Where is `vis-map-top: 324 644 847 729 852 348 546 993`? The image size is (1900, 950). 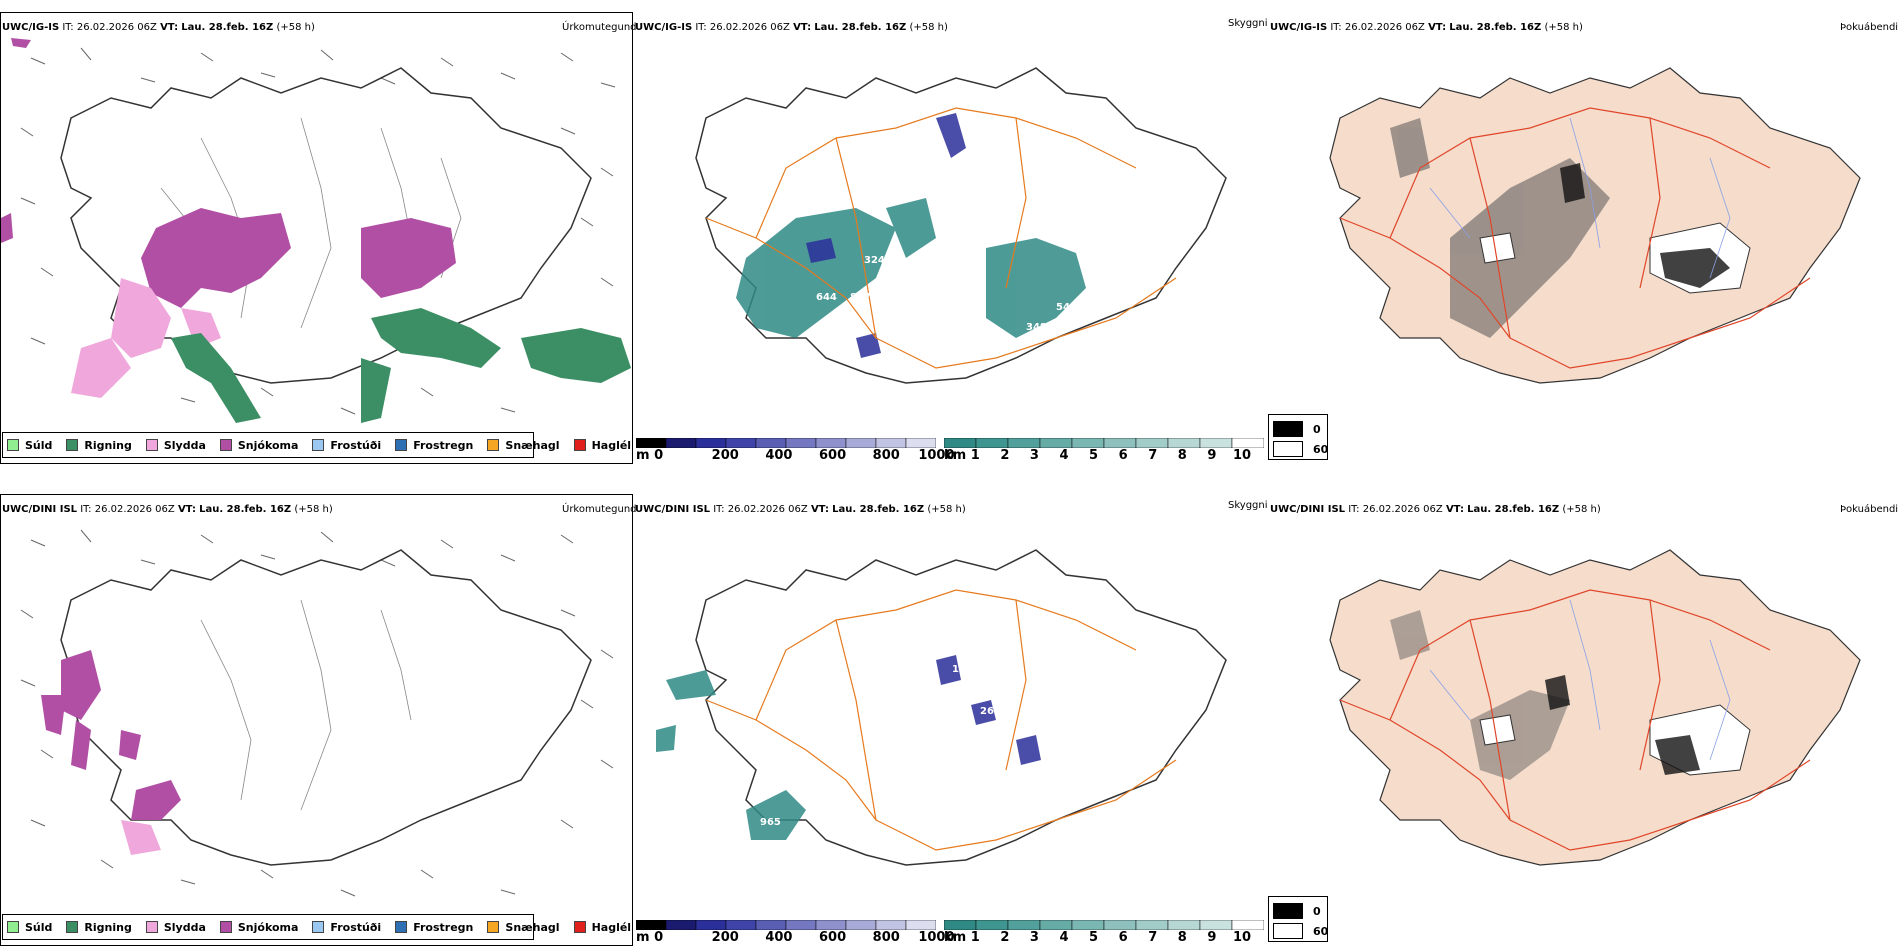
vis-map-top: 324 644 847 729 852 348 546 993 is located at coordinates (961, 225).